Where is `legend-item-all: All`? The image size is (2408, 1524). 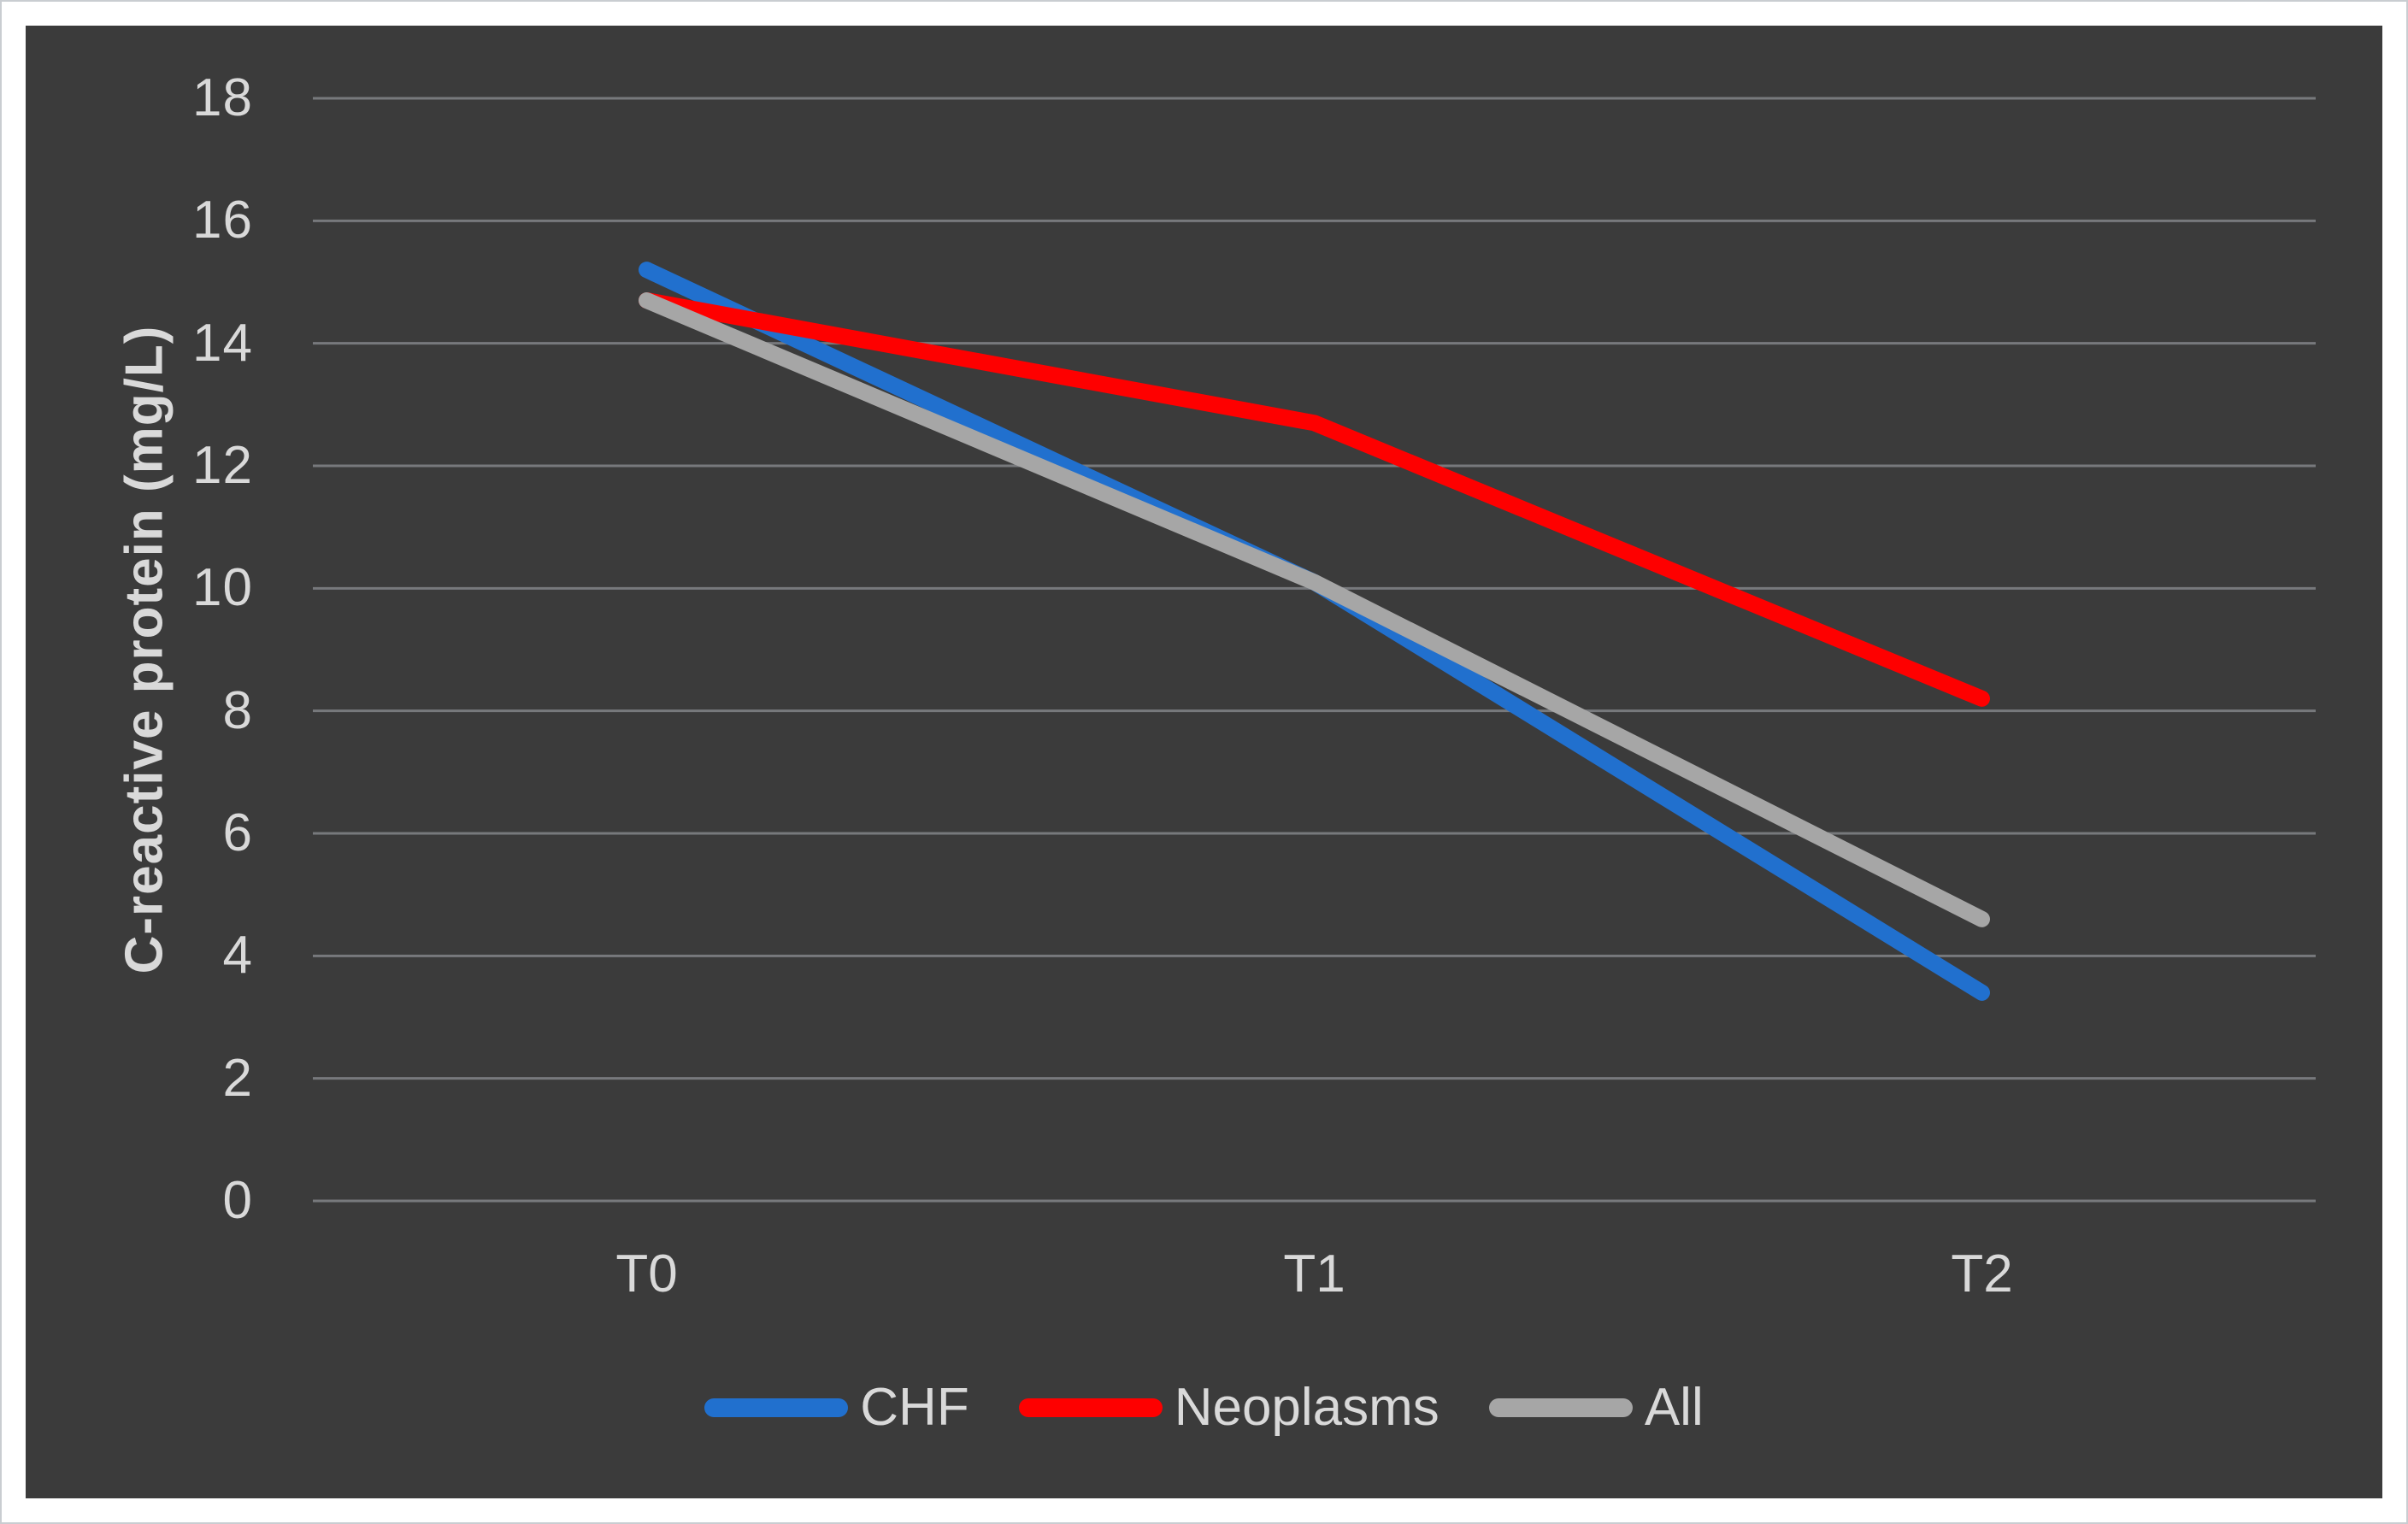
legend-item-all: All is located at coordinates (1596, 1407).